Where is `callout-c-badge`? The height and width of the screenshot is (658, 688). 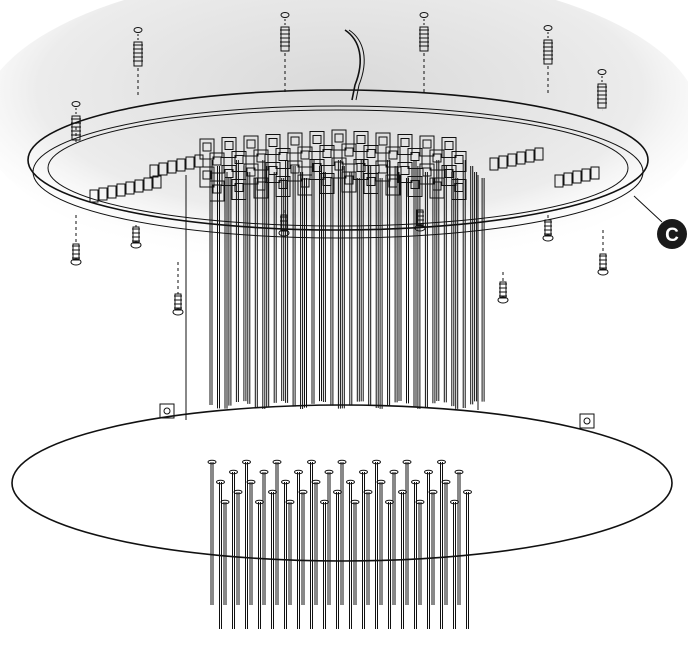 callout-c-badge is located at coordinates (672, 234).